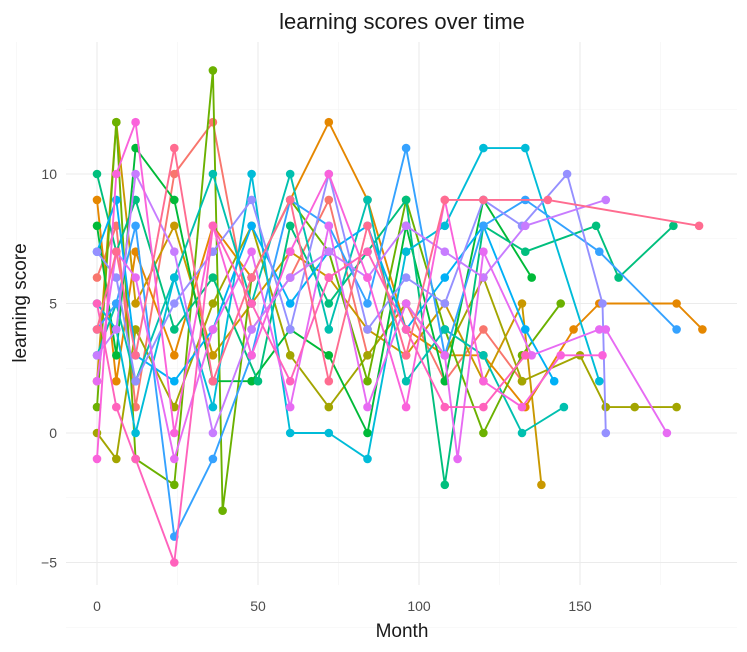  Describe the element at coordinates (49, 174) in the screenshot. I see `y-tick-label: 10` at that location.